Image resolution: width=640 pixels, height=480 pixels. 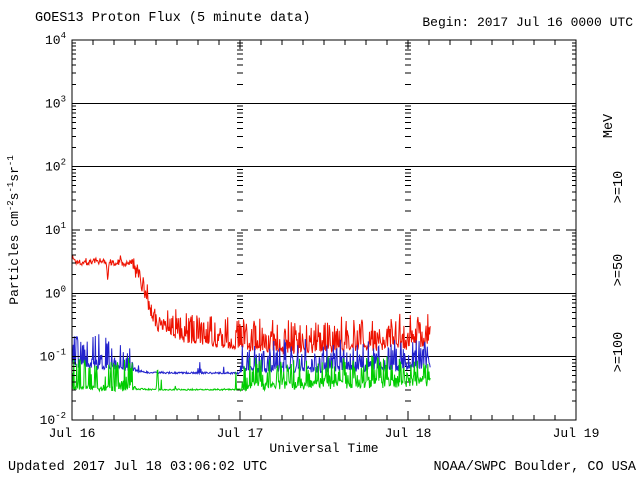 What do you see at coordinates (251, 374) in the screenshot?
I see `trace-100mev` at bounding box center [251, 374].